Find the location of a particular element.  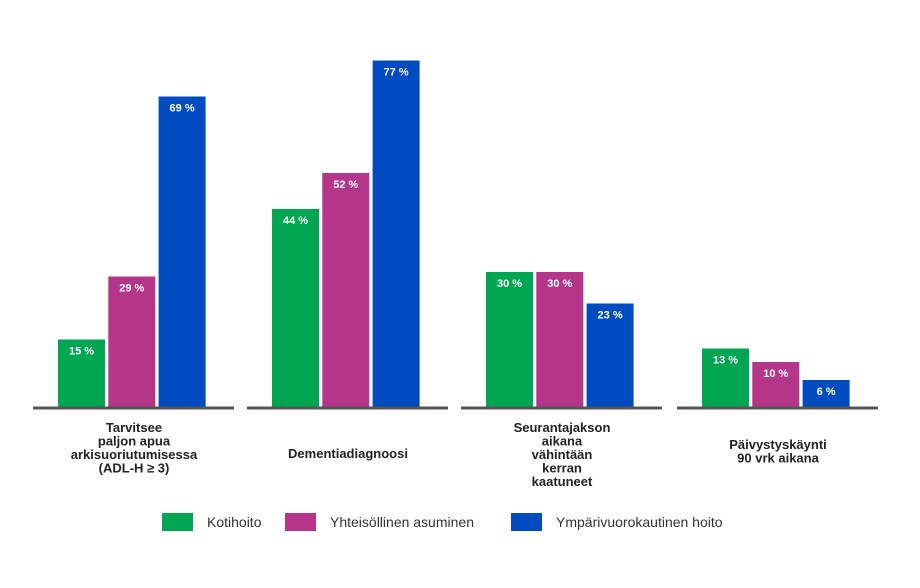

category-label: Dementiadiagnoosi is located at coordinates (348, 453).